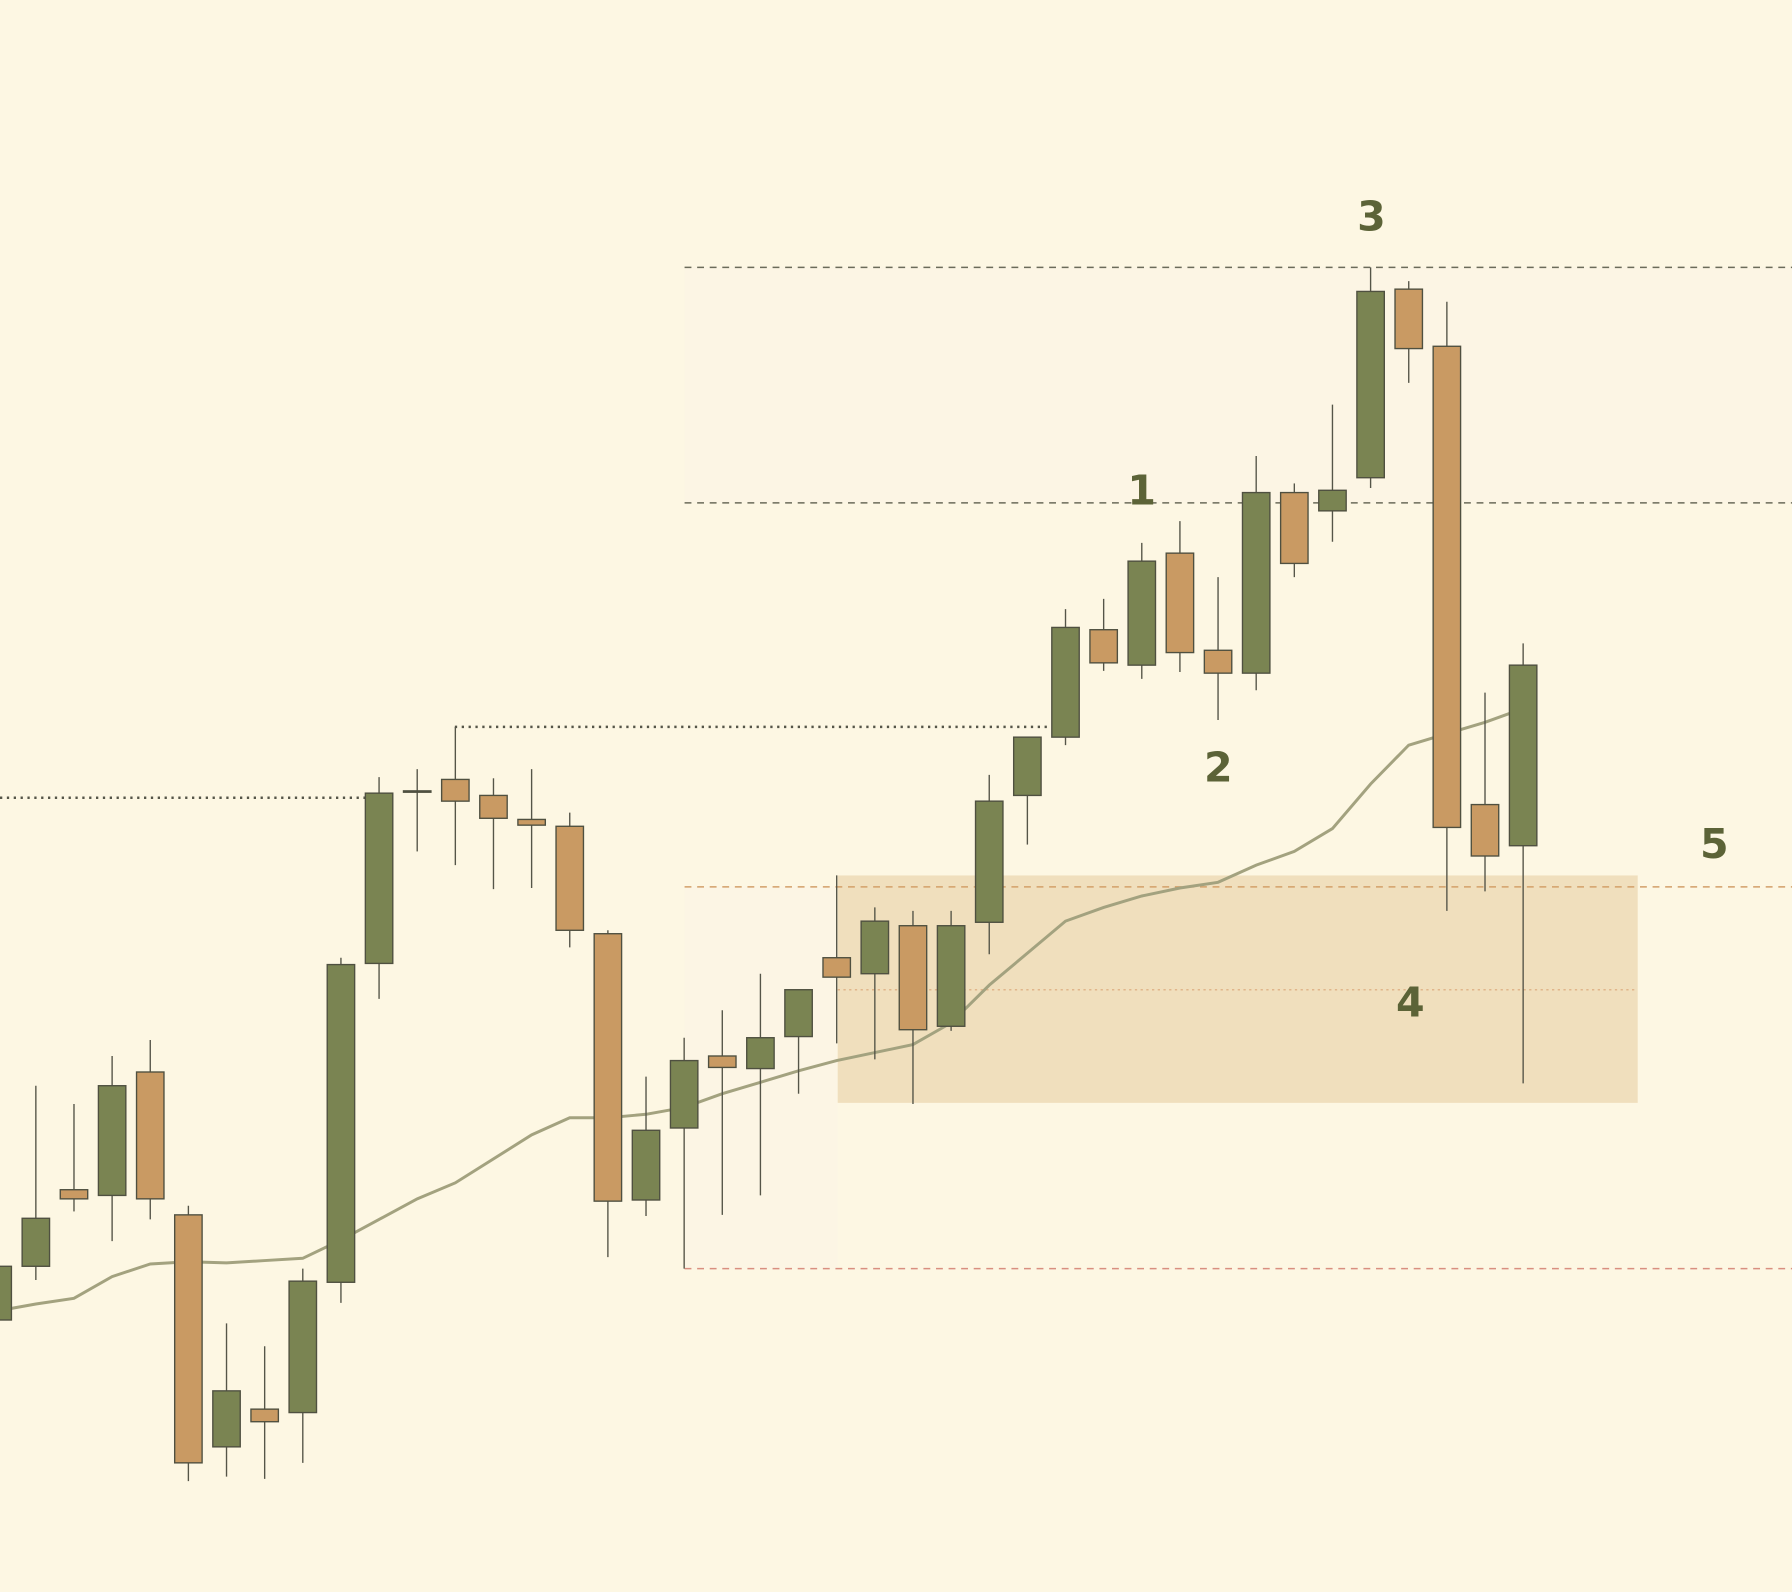 The image size is (1792, 1592). Describe the element at coordinates (1218, 767) in the screenshot. I see `annotation: 2` at that location.